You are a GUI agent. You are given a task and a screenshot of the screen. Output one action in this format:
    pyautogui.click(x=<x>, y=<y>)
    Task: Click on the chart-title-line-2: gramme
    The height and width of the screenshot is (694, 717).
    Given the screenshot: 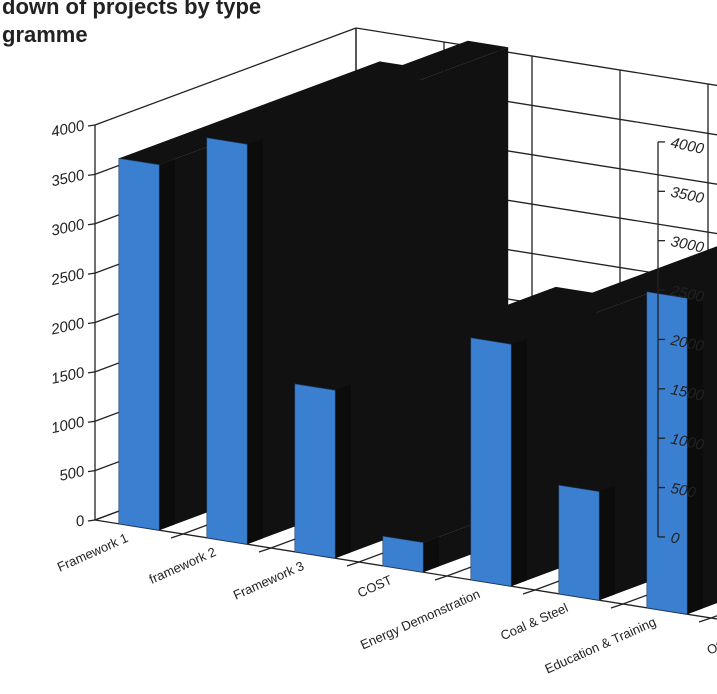 What is the action you would take?
    pyautogui.click(x=45, y=34)
    